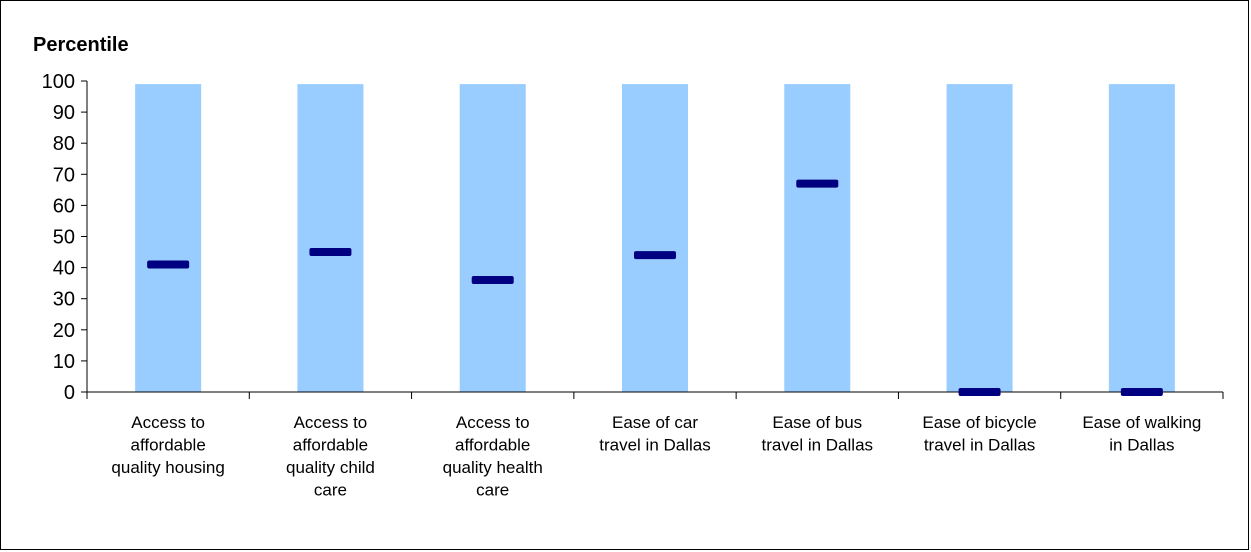 The image size is (1251, 552). What do you see at coordinates (81, 45) in the screenshot?
I see `chart-title: Percentile` at bounding box center [81, 45].